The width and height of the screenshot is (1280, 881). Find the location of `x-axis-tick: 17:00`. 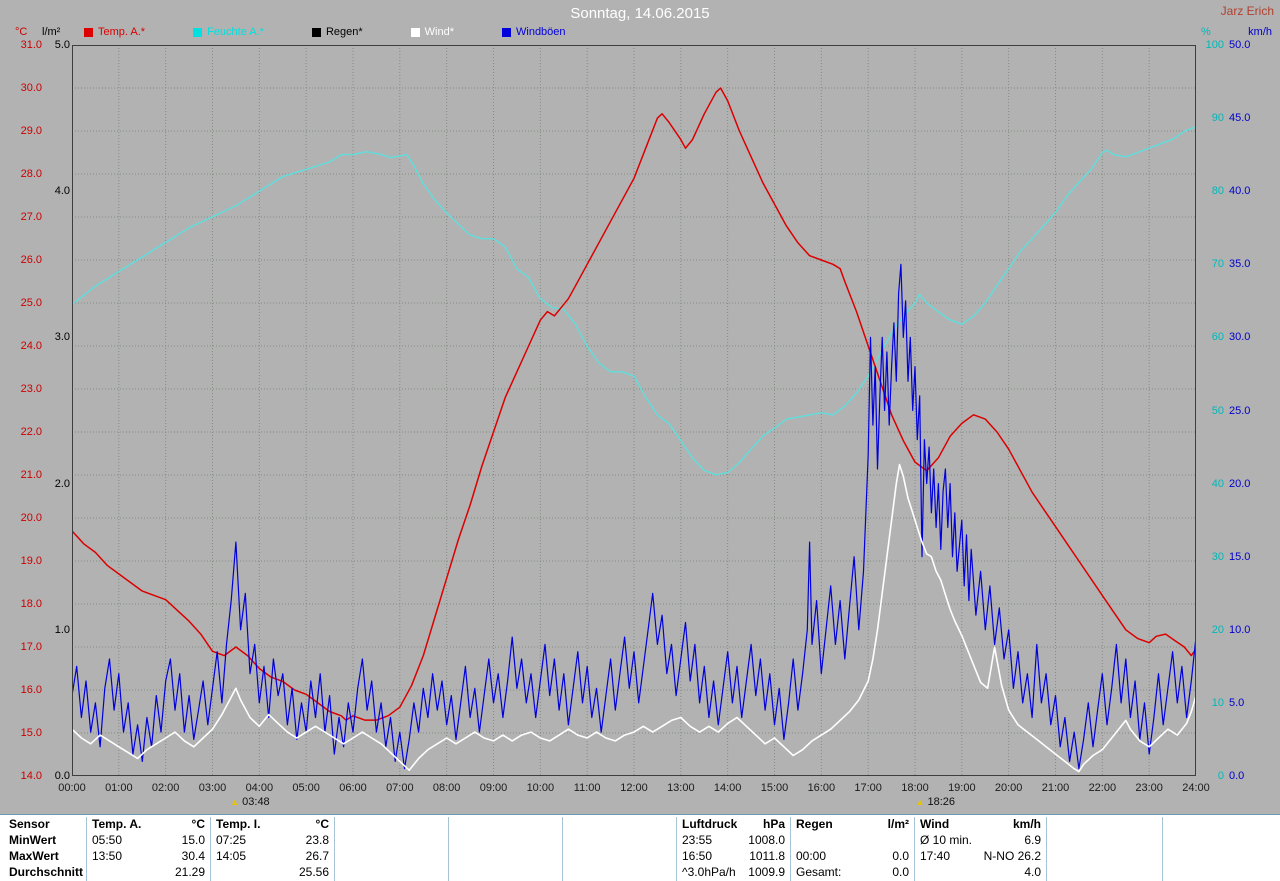

x-axis-tick: 17:00 is located at coordinates (868, 788).